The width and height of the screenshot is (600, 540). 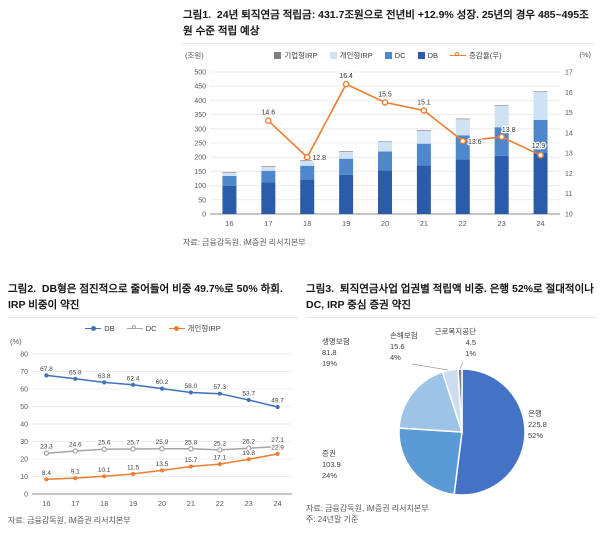 I want to click on pie-slice-pct: 1%, so click(x=470, y=353).